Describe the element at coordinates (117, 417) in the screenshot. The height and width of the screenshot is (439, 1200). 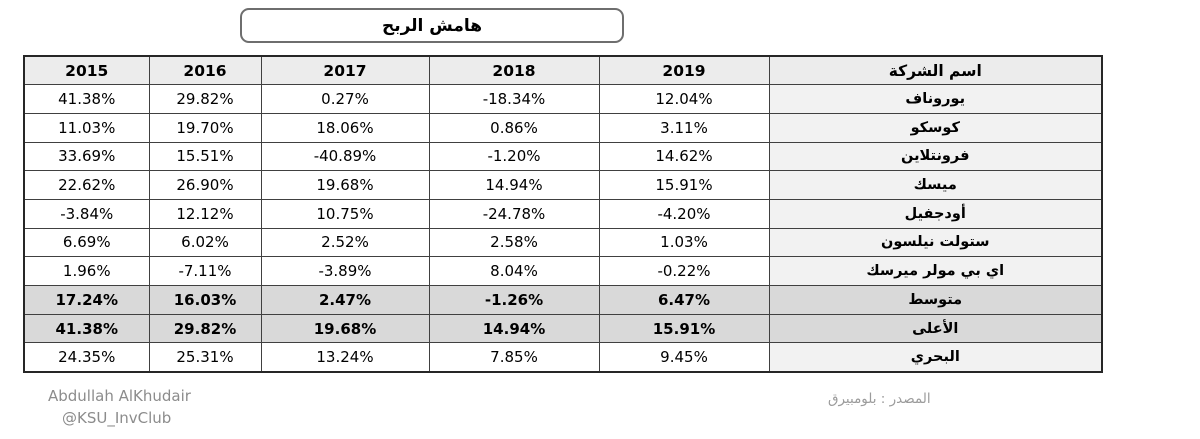
I see `author-handle: @KSU_InvClub` at that location.